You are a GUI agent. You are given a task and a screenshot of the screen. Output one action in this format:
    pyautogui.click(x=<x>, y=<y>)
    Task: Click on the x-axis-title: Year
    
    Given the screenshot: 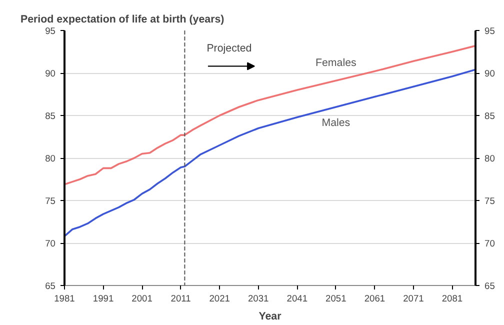 What is the action you would take?
    pyautogui.click(x=270, y=316)
    